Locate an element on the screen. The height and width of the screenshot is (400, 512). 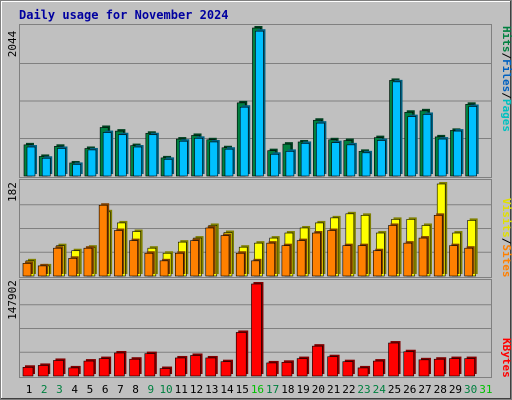
day-label: 1 is located at coordinates (29, 389).